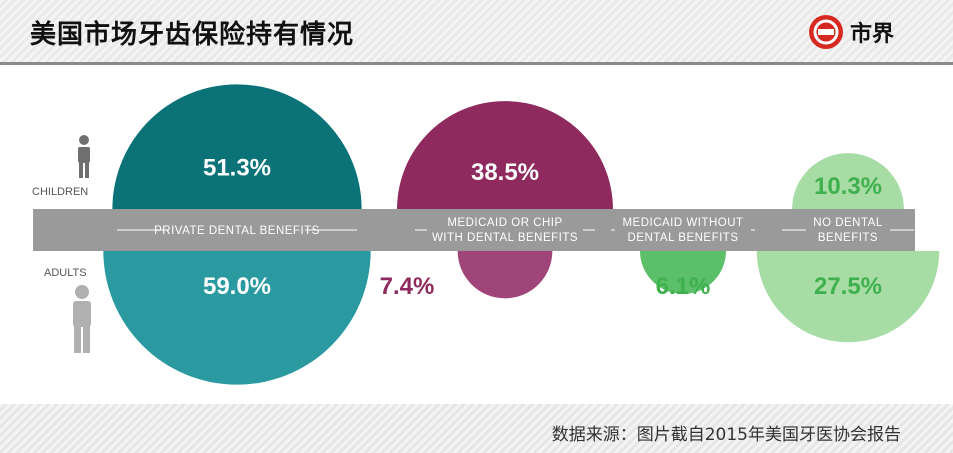  What do you see at coordinates (504, 223) in the screenshot?
I see `category-label: MEDICAID OR CHIP` at bounding box center [504, 223].